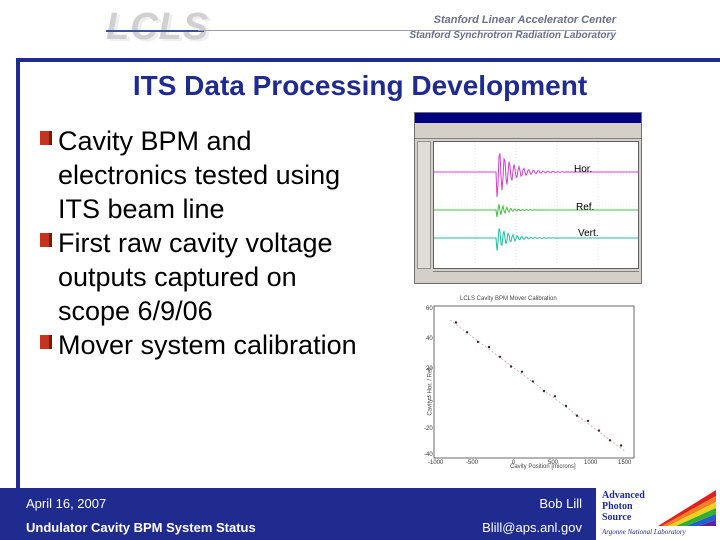 The width and height of the screenshot is (720, 540). I want to click on scope-traces, so click(536, 205).